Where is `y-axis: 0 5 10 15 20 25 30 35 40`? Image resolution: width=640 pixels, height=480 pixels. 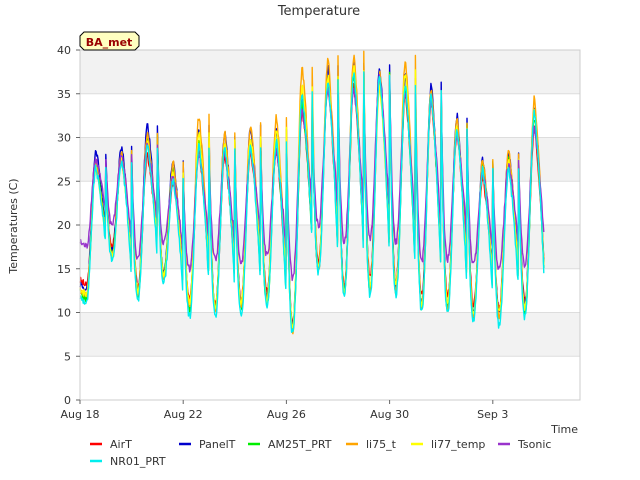 y-axis: 0 5 10 15 20 25 30 35 40 is located at coordinates (68, 225).